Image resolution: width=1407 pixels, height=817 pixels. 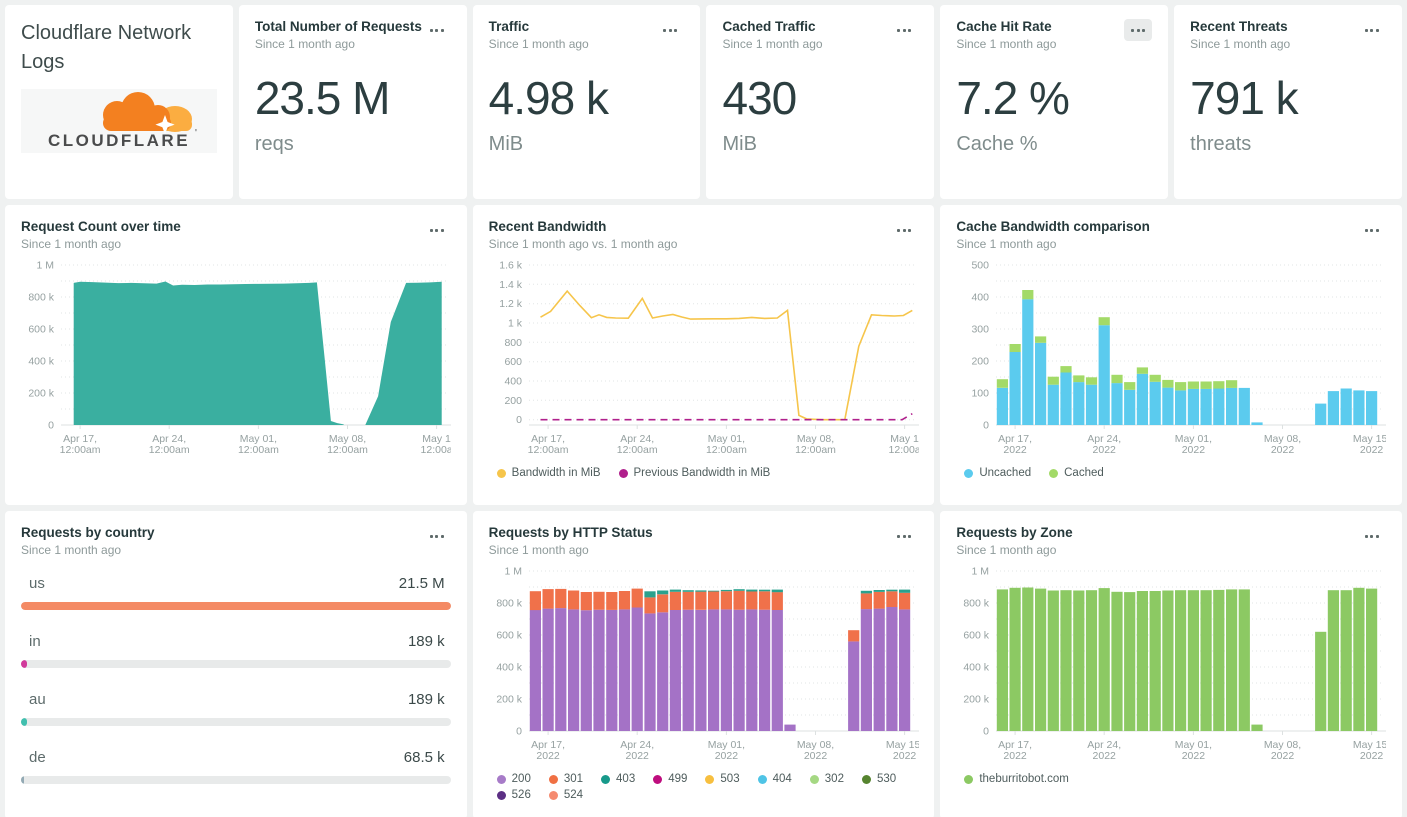 What do you see at coordinates (565, 779) in the screenshot?
I see `legend-item: 301` at bounding box center [565, 779].